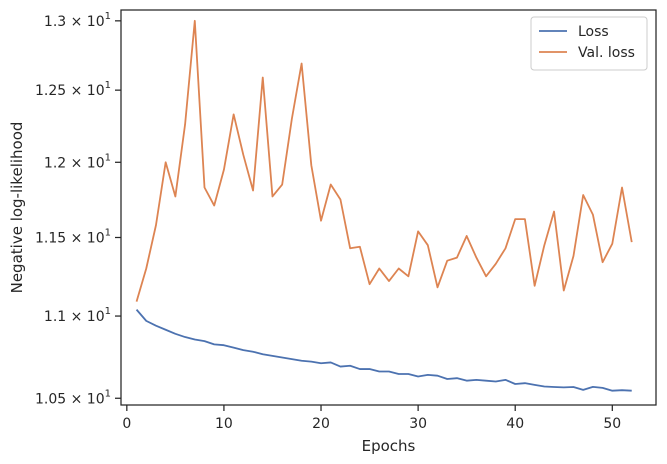 The height and width of the screenshot is (464, 667). I want to click on x-axis-ticks: 0 10 20 30 40 50, so click(371, 418).